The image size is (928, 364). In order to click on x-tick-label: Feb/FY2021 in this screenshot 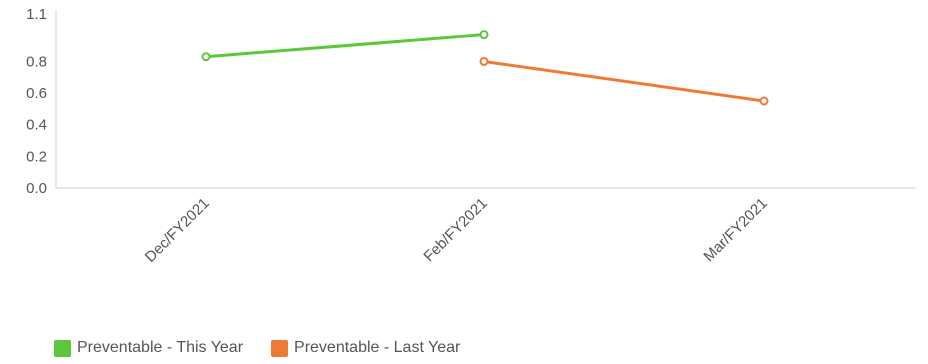, I will do `click(455, 230)`.